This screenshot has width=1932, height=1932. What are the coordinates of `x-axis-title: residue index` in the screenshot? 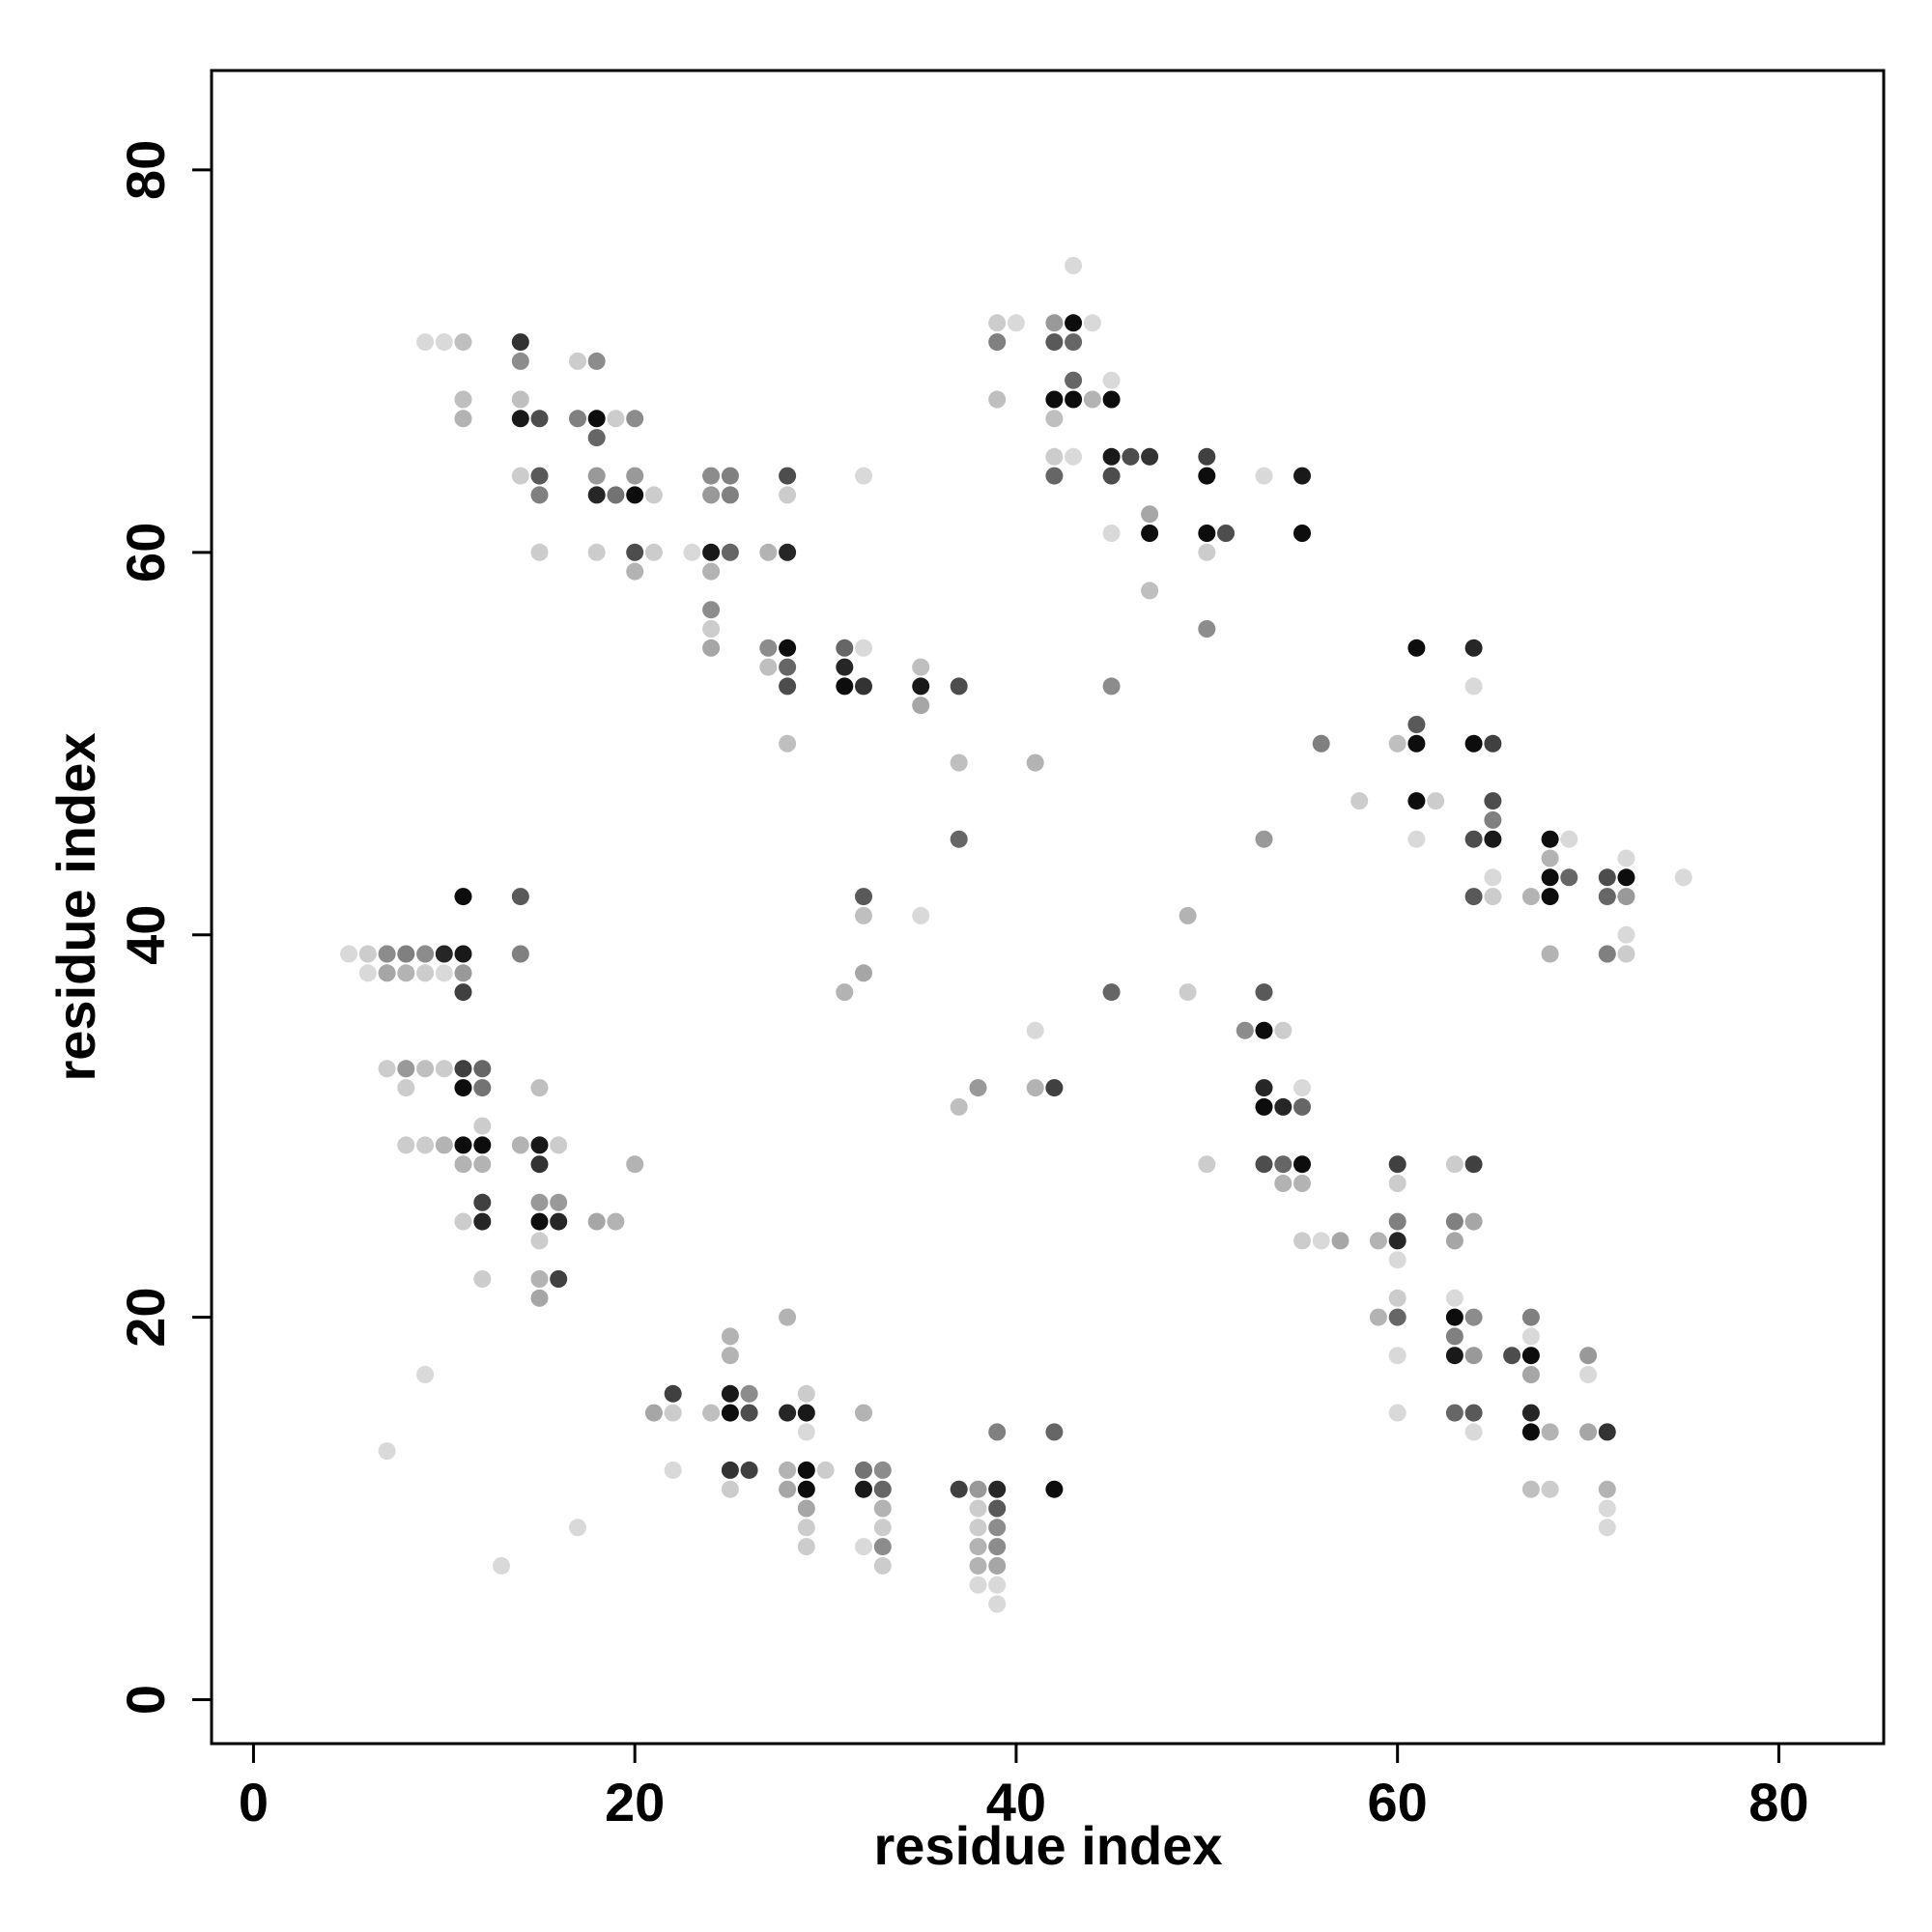 It's located at (1047, 1845).